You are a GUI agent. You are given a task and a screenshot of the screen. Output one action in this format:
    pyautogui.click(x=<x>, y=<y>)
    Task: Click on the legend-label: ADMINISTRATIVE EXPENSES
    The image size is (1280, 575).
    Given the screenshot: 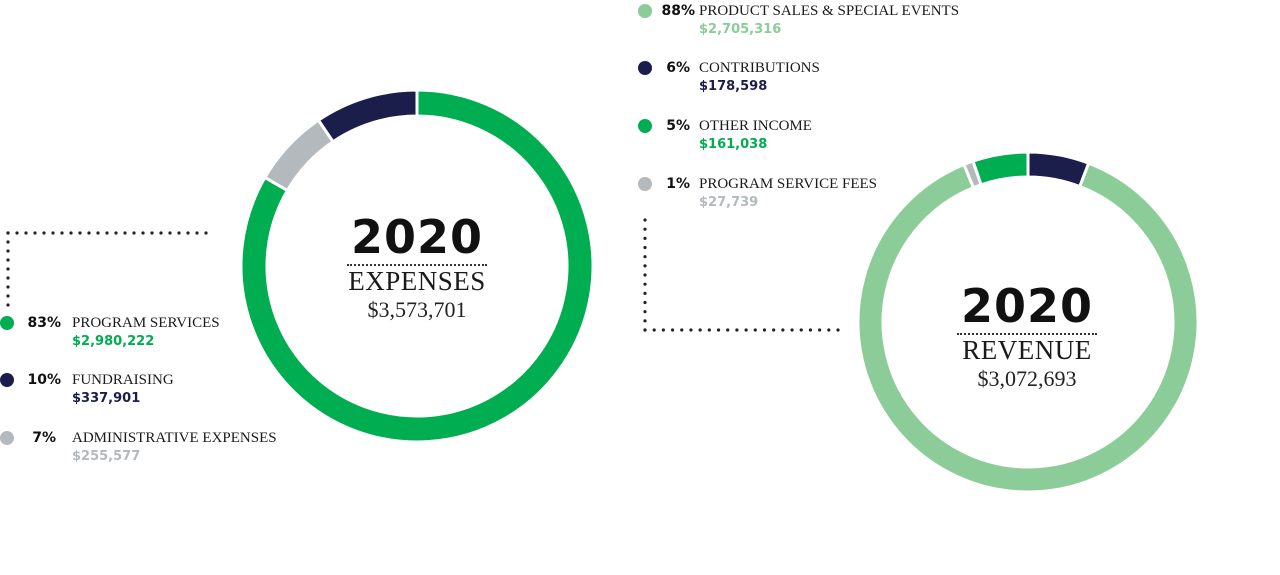 What is the action you would take?
    pyautogui.click(x=174, y=438)
    